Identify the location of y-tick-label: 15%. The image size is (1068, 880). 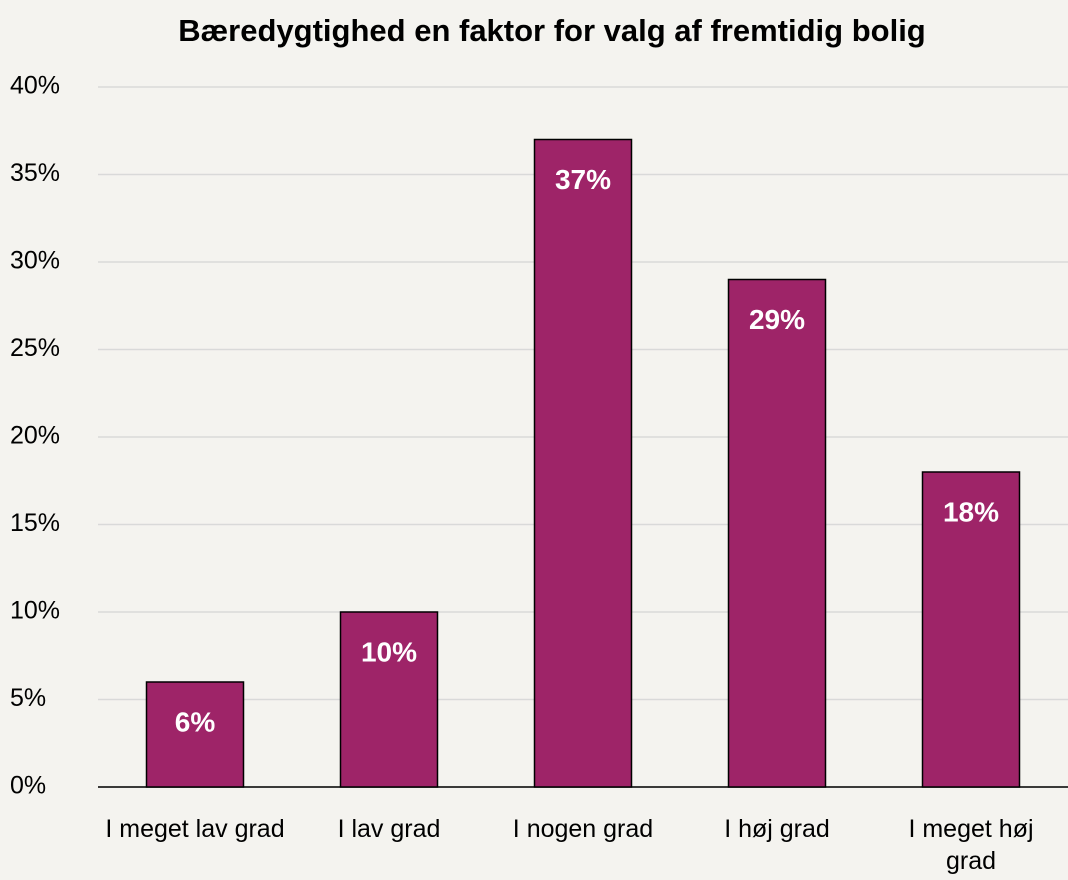
(35, 523).